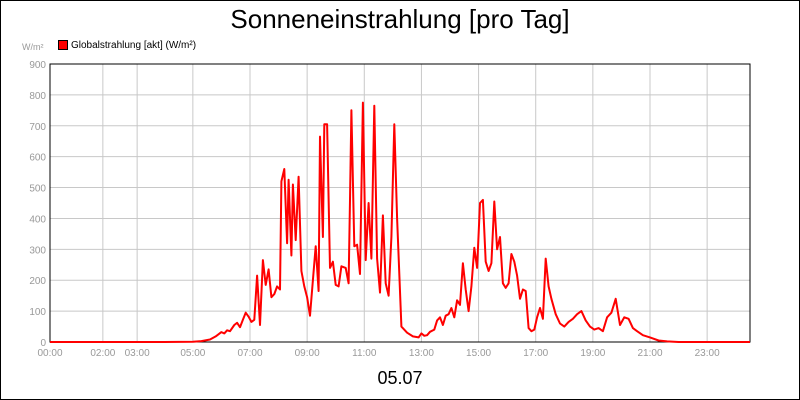 Image resolution: width=800 pixels, height=400 pixels. I want to click on y-tick-label: 700, so click(37, 127).